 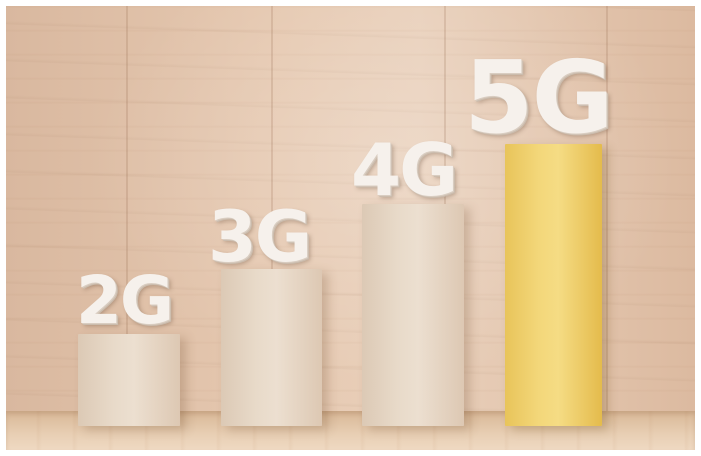 I want to click on label-3g: 3G, so click(x=260, y=237).